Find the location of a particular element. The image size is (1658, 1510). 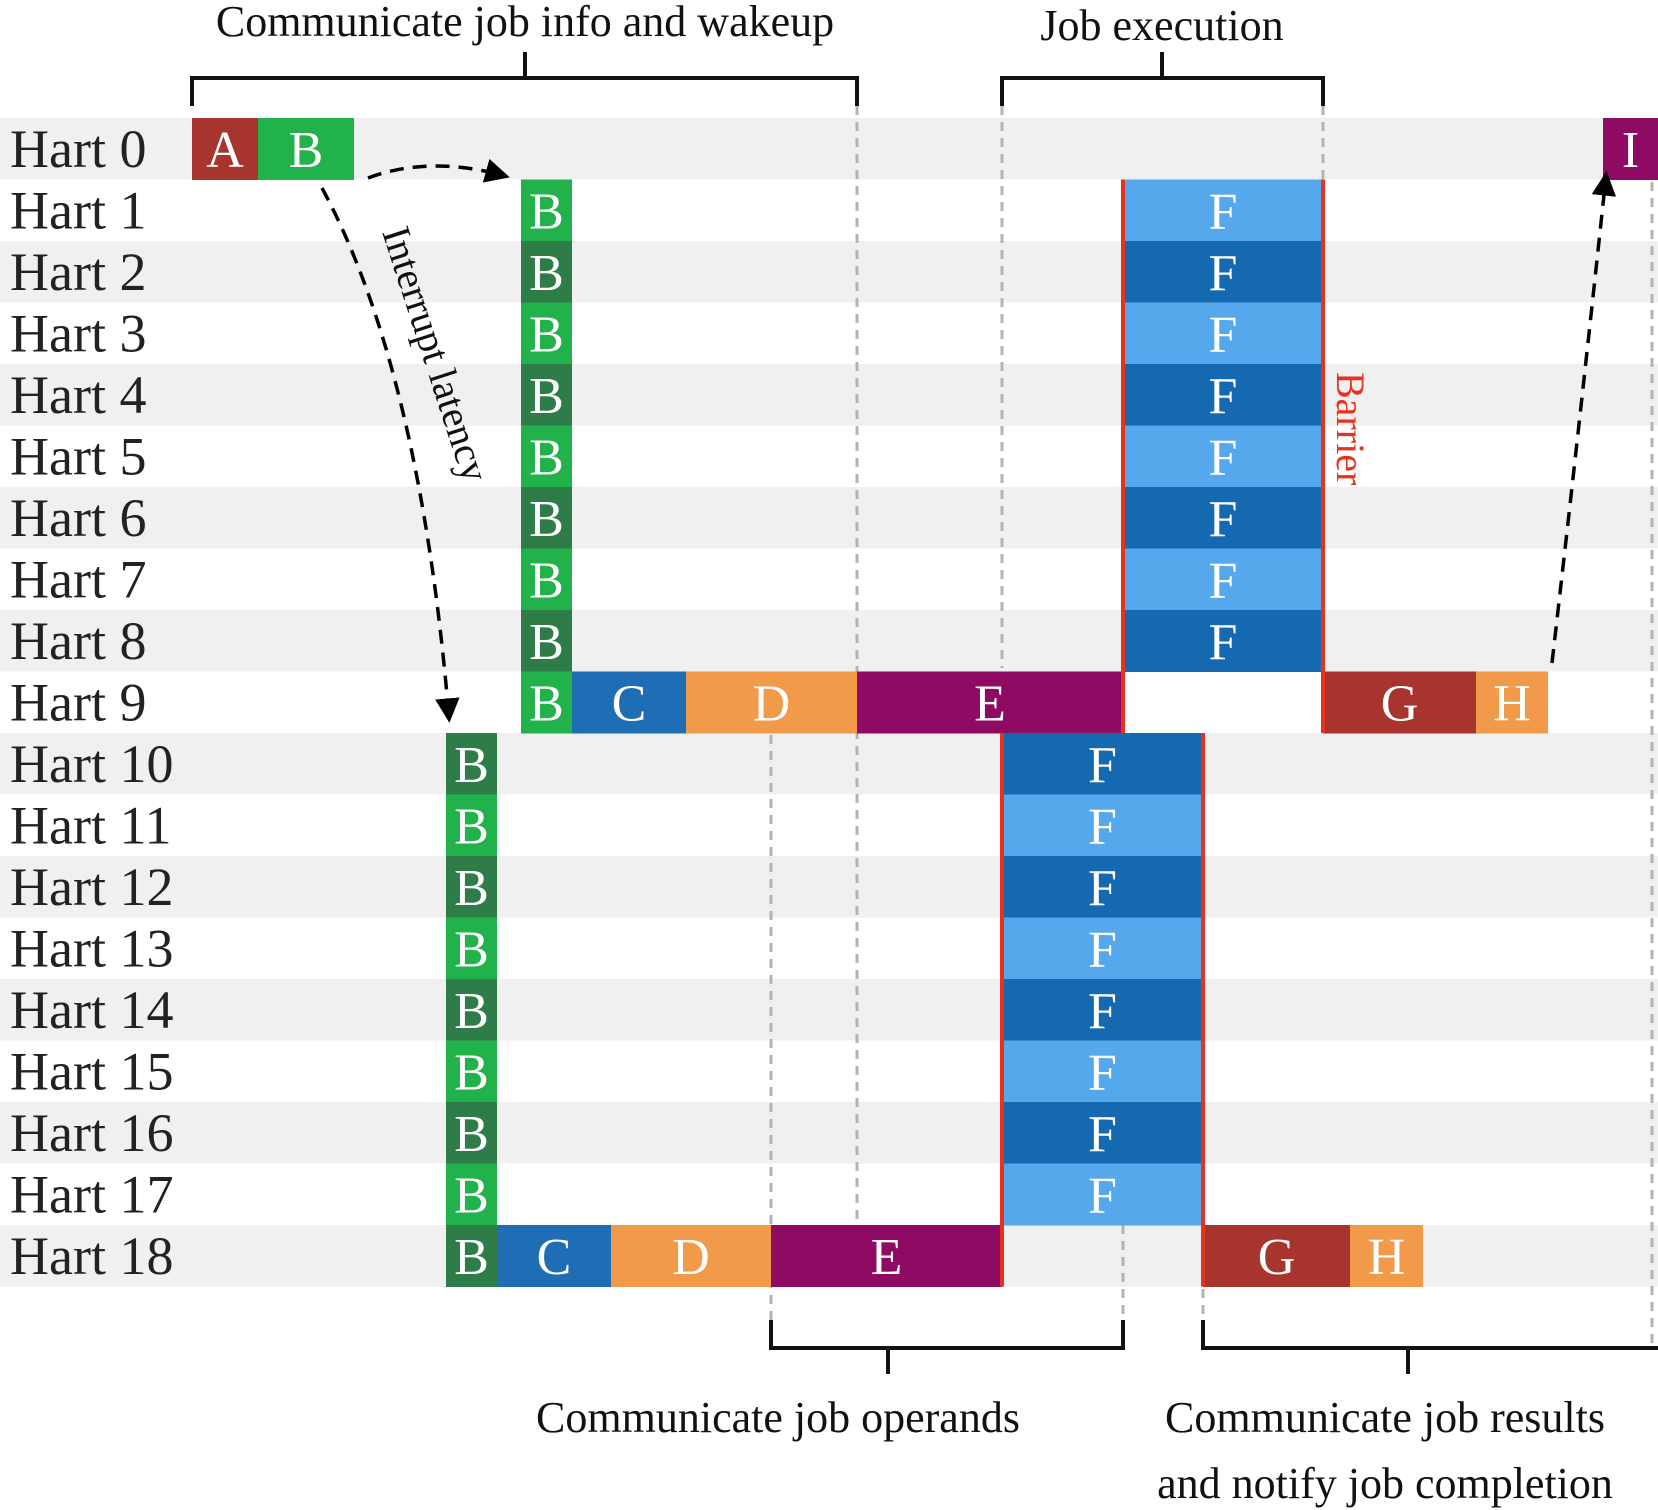

hart-label: Hart 7 is located at coordinates (78, 579).